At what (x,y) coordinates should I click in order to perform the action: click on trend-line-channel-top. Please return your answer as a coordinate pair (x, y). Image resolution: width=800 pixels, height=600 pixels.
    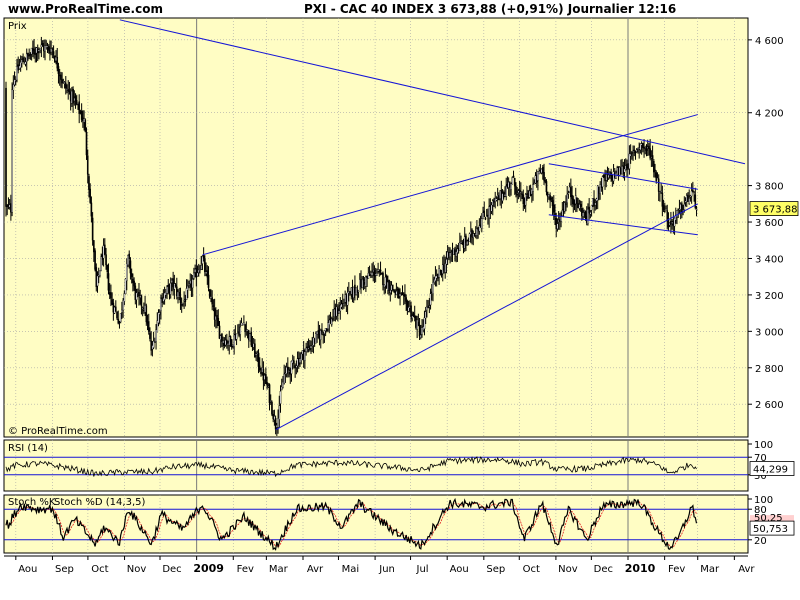
    Looking at the image, I should click on (623, 176).